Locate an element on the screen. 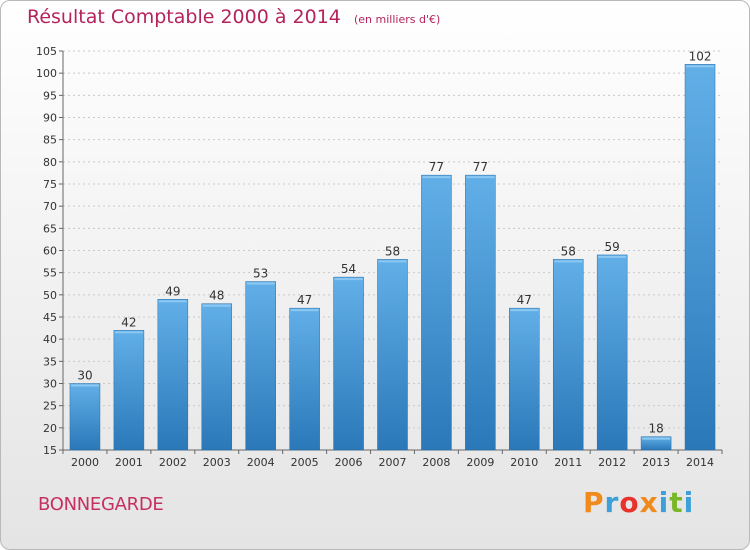 The height and width of the screenshot is (550, 750). proxiti-logo: Proxiti is located at coordinates (639, 505).